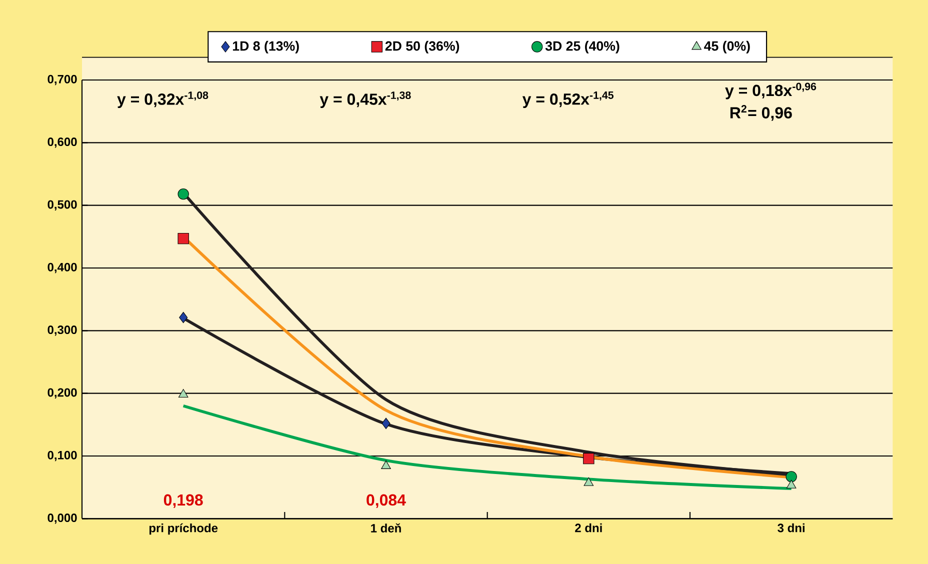  I want to click on y-tick-label: 0,300, so click(62, 331).